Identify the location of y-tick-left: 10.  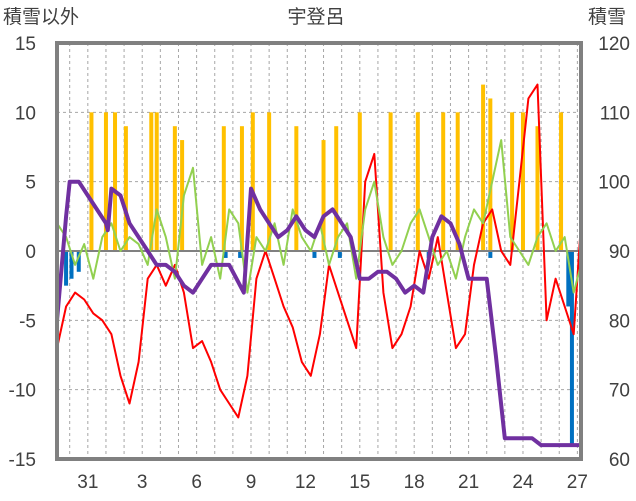
(25, 113).